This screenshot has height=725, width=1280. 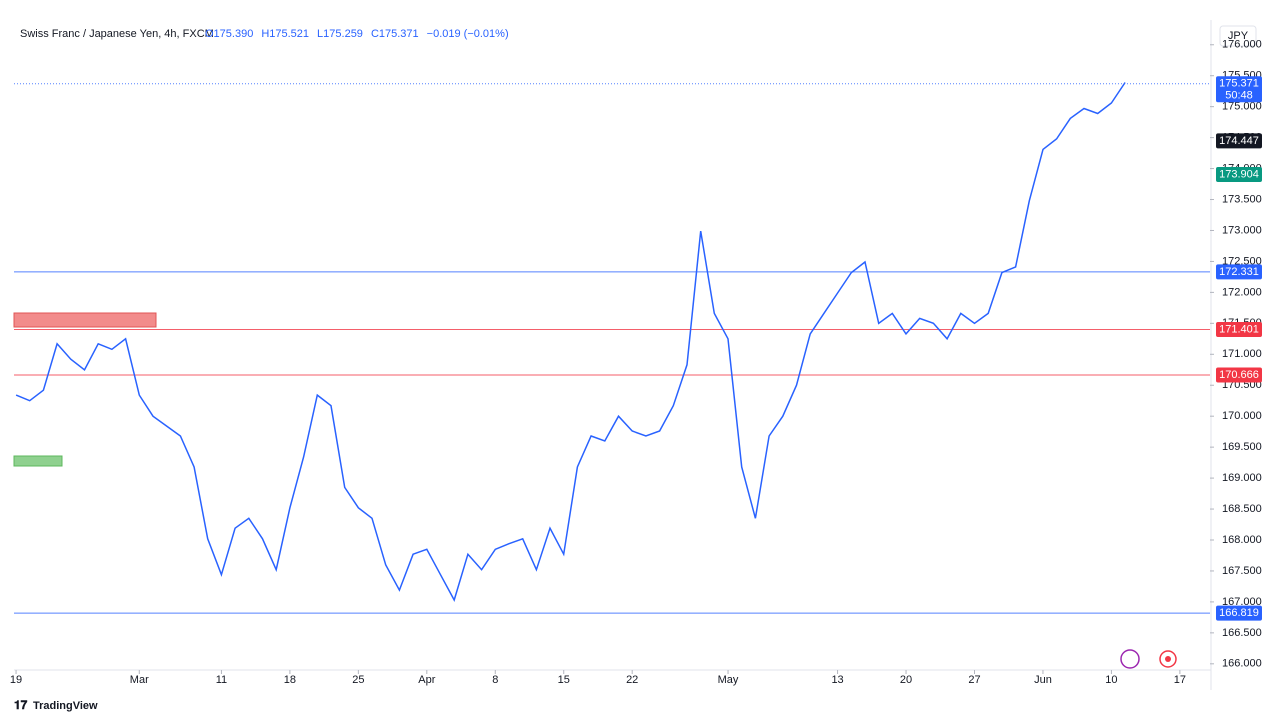 What do you see at coordinates (1242, 447) in the screenshot?
I see `y-tick-label: 169.500` at bounding box center [1242, 447].